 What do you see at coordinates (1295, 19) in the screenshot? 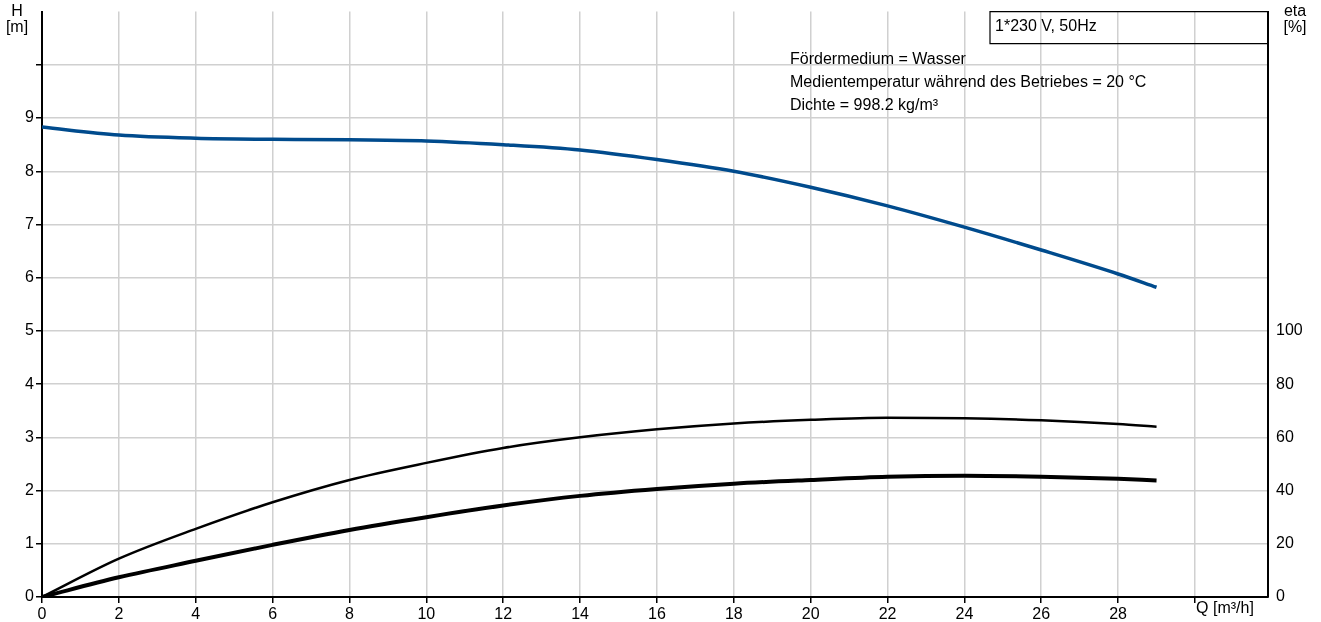
I see `y2-axis-title: eta [%]` at bounding box center [1295, 19].